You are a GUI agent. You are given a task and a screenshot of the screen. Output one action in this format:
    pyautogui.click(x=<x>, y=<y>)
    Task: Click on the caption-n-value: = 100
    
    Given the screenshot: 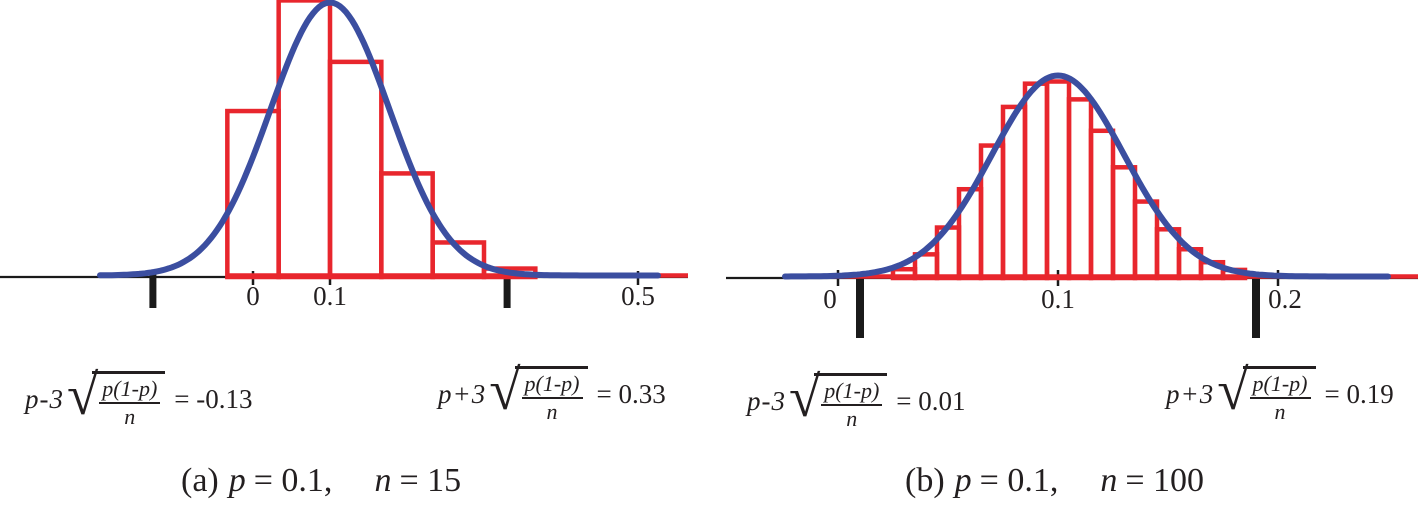 What is the action you would take?
    pyautogui.click(x=1165, y=480)
    